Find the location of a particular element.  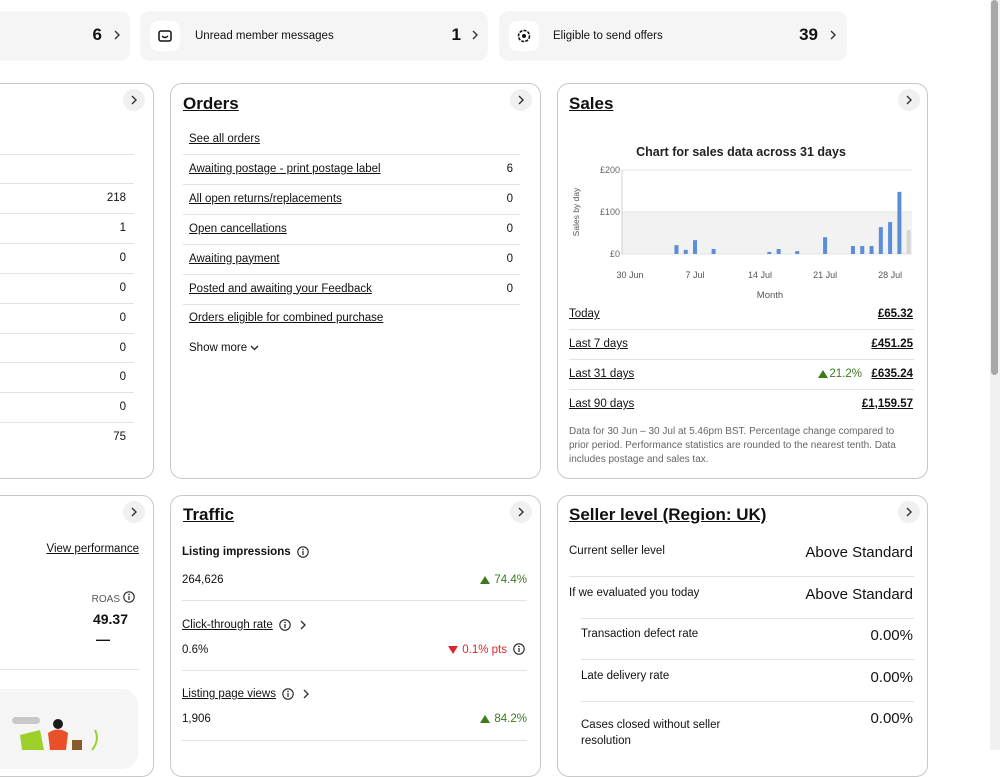

period-link: Last 31 days is located at coordinates (602, 374).